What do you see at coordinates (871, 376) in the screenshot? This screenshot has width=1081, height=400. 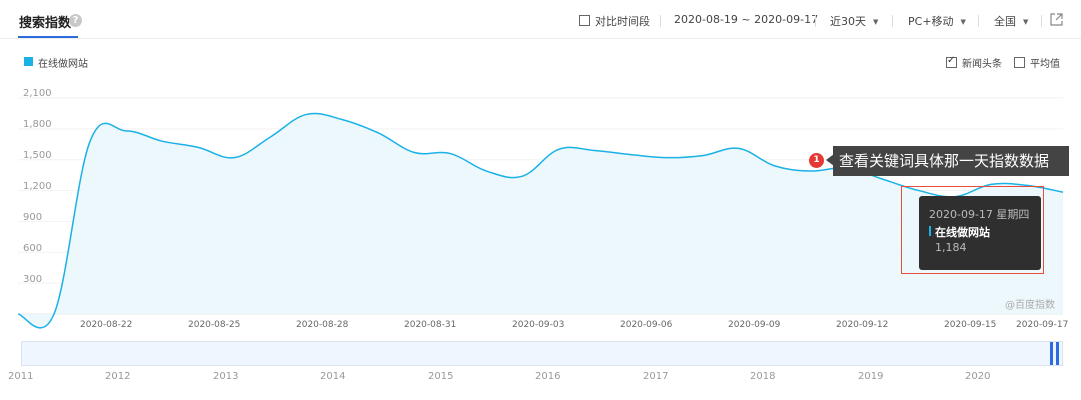 I see `year-tick-label: 2019` at bounding box center [871, 376].